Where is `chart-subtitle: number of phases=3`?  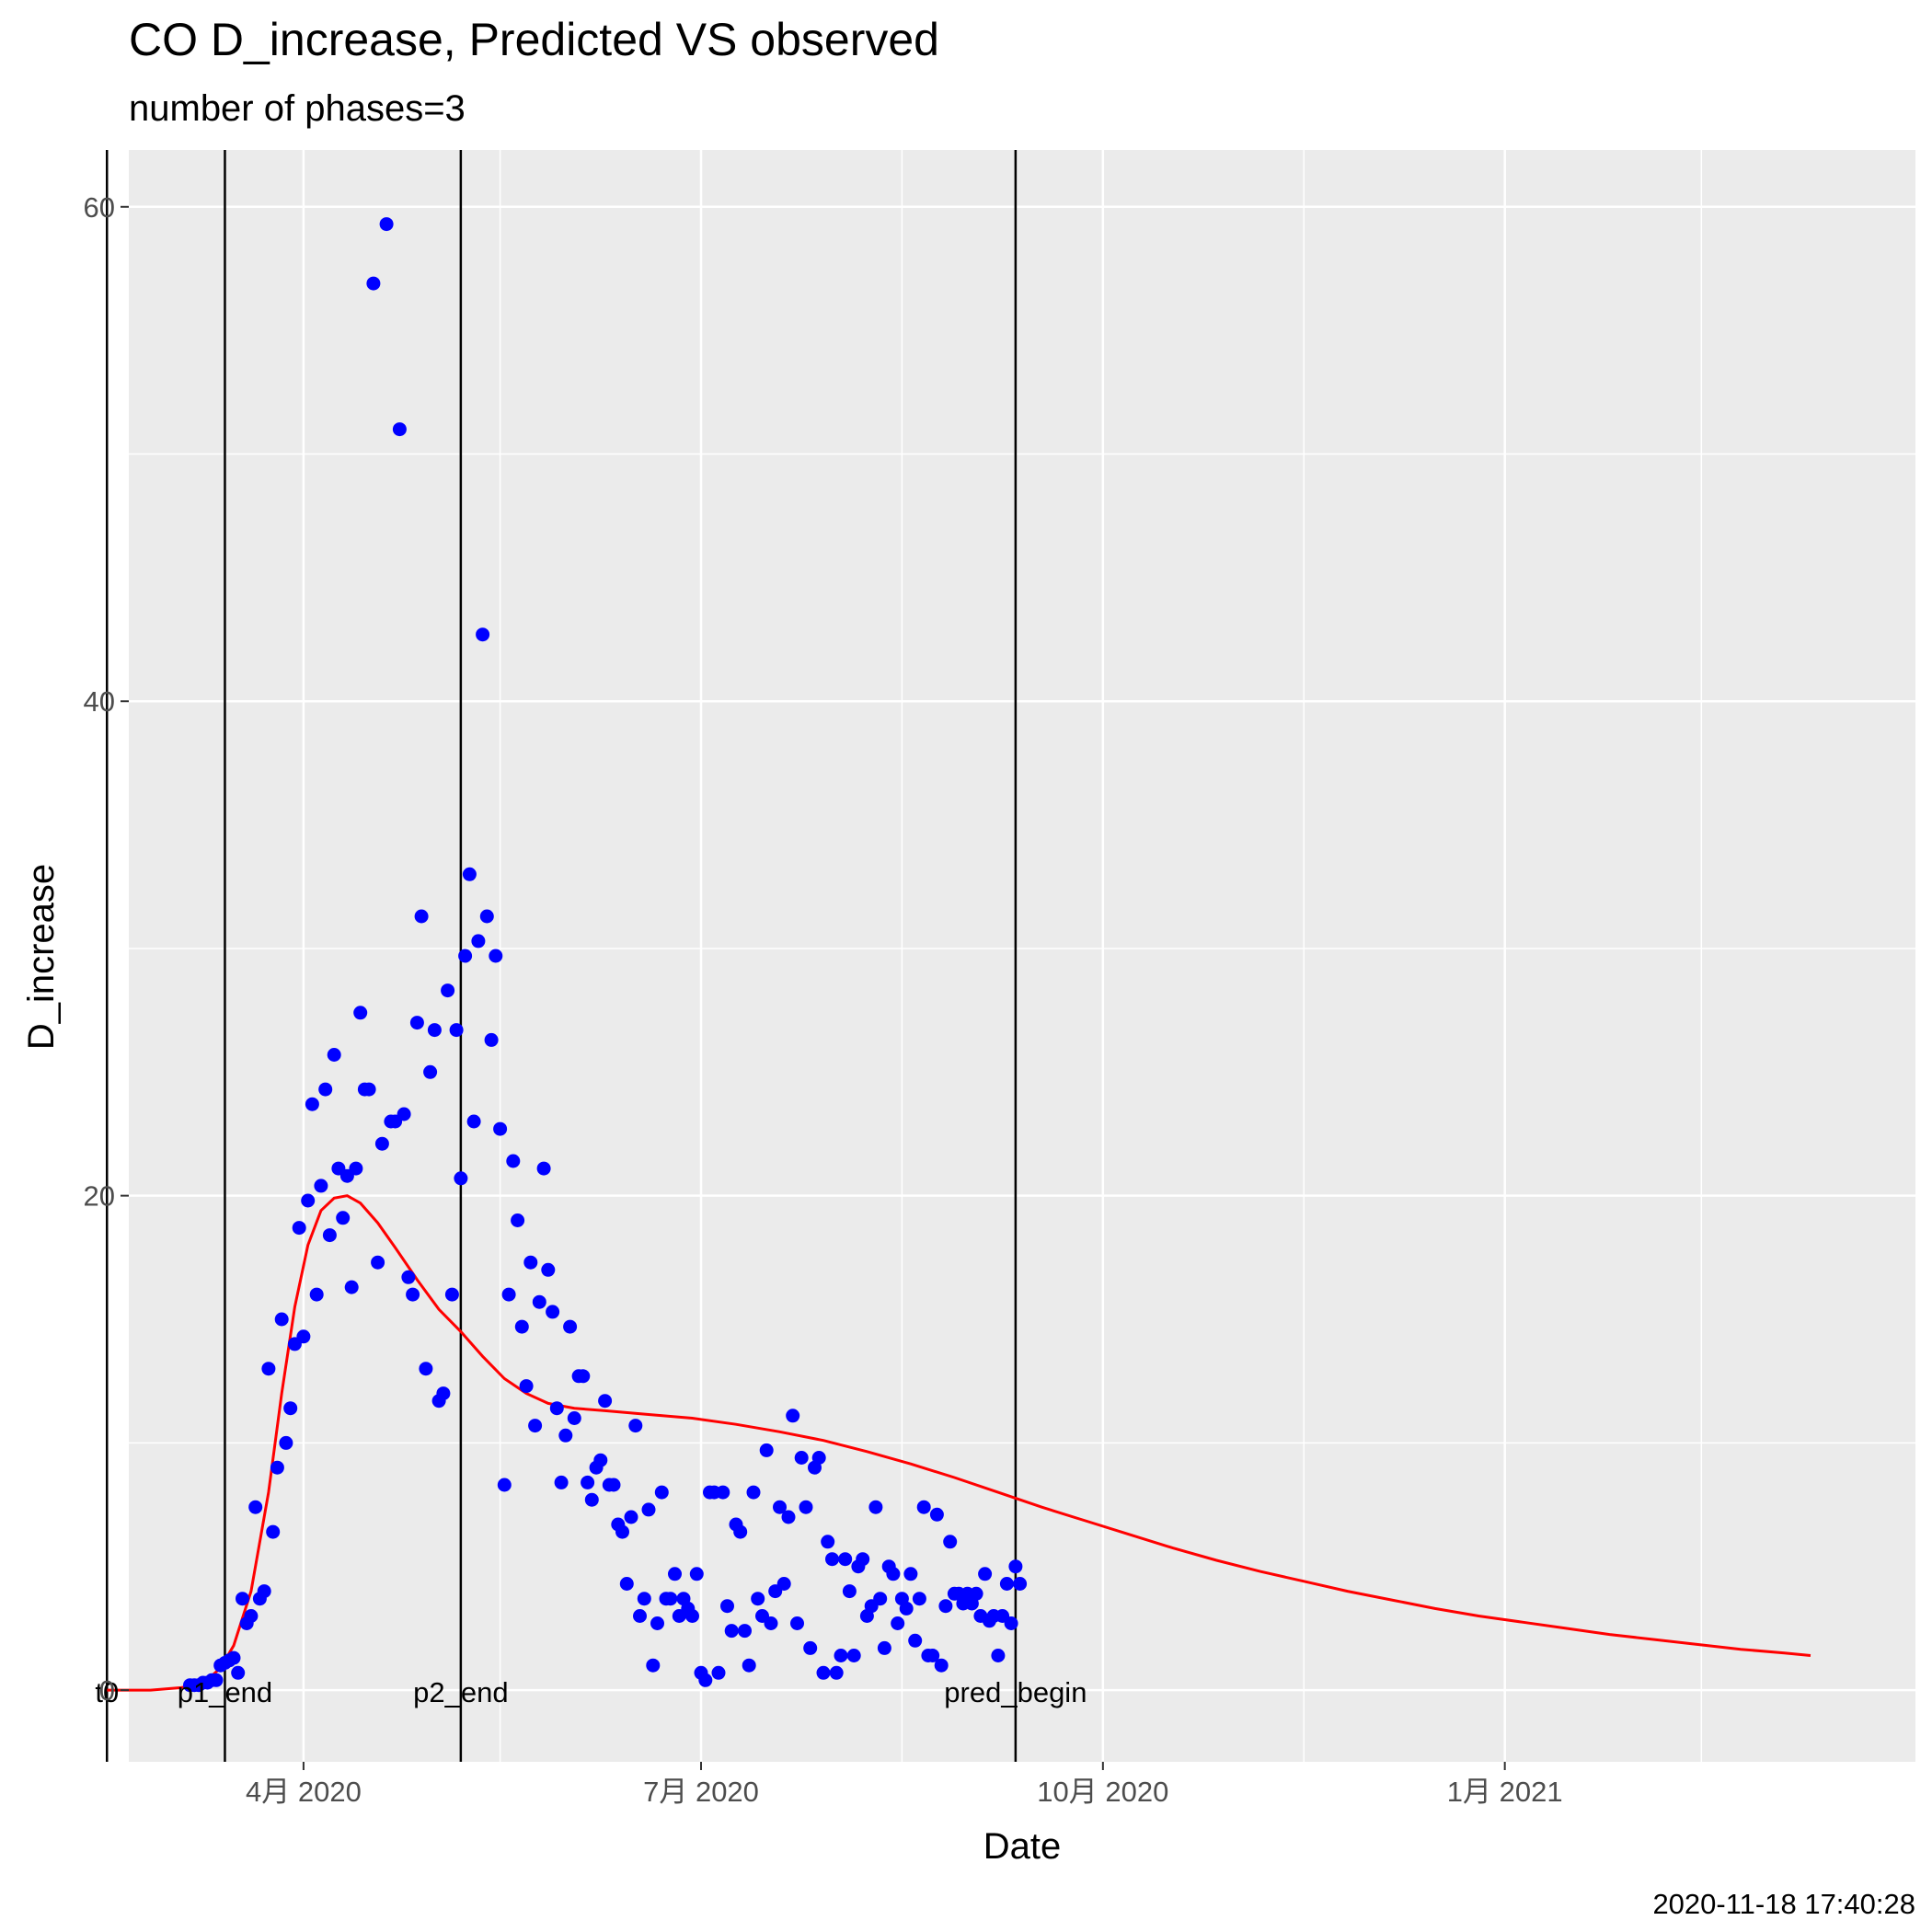 chart-subtitle: number of phases=3 is located at coordinates (297, 108).